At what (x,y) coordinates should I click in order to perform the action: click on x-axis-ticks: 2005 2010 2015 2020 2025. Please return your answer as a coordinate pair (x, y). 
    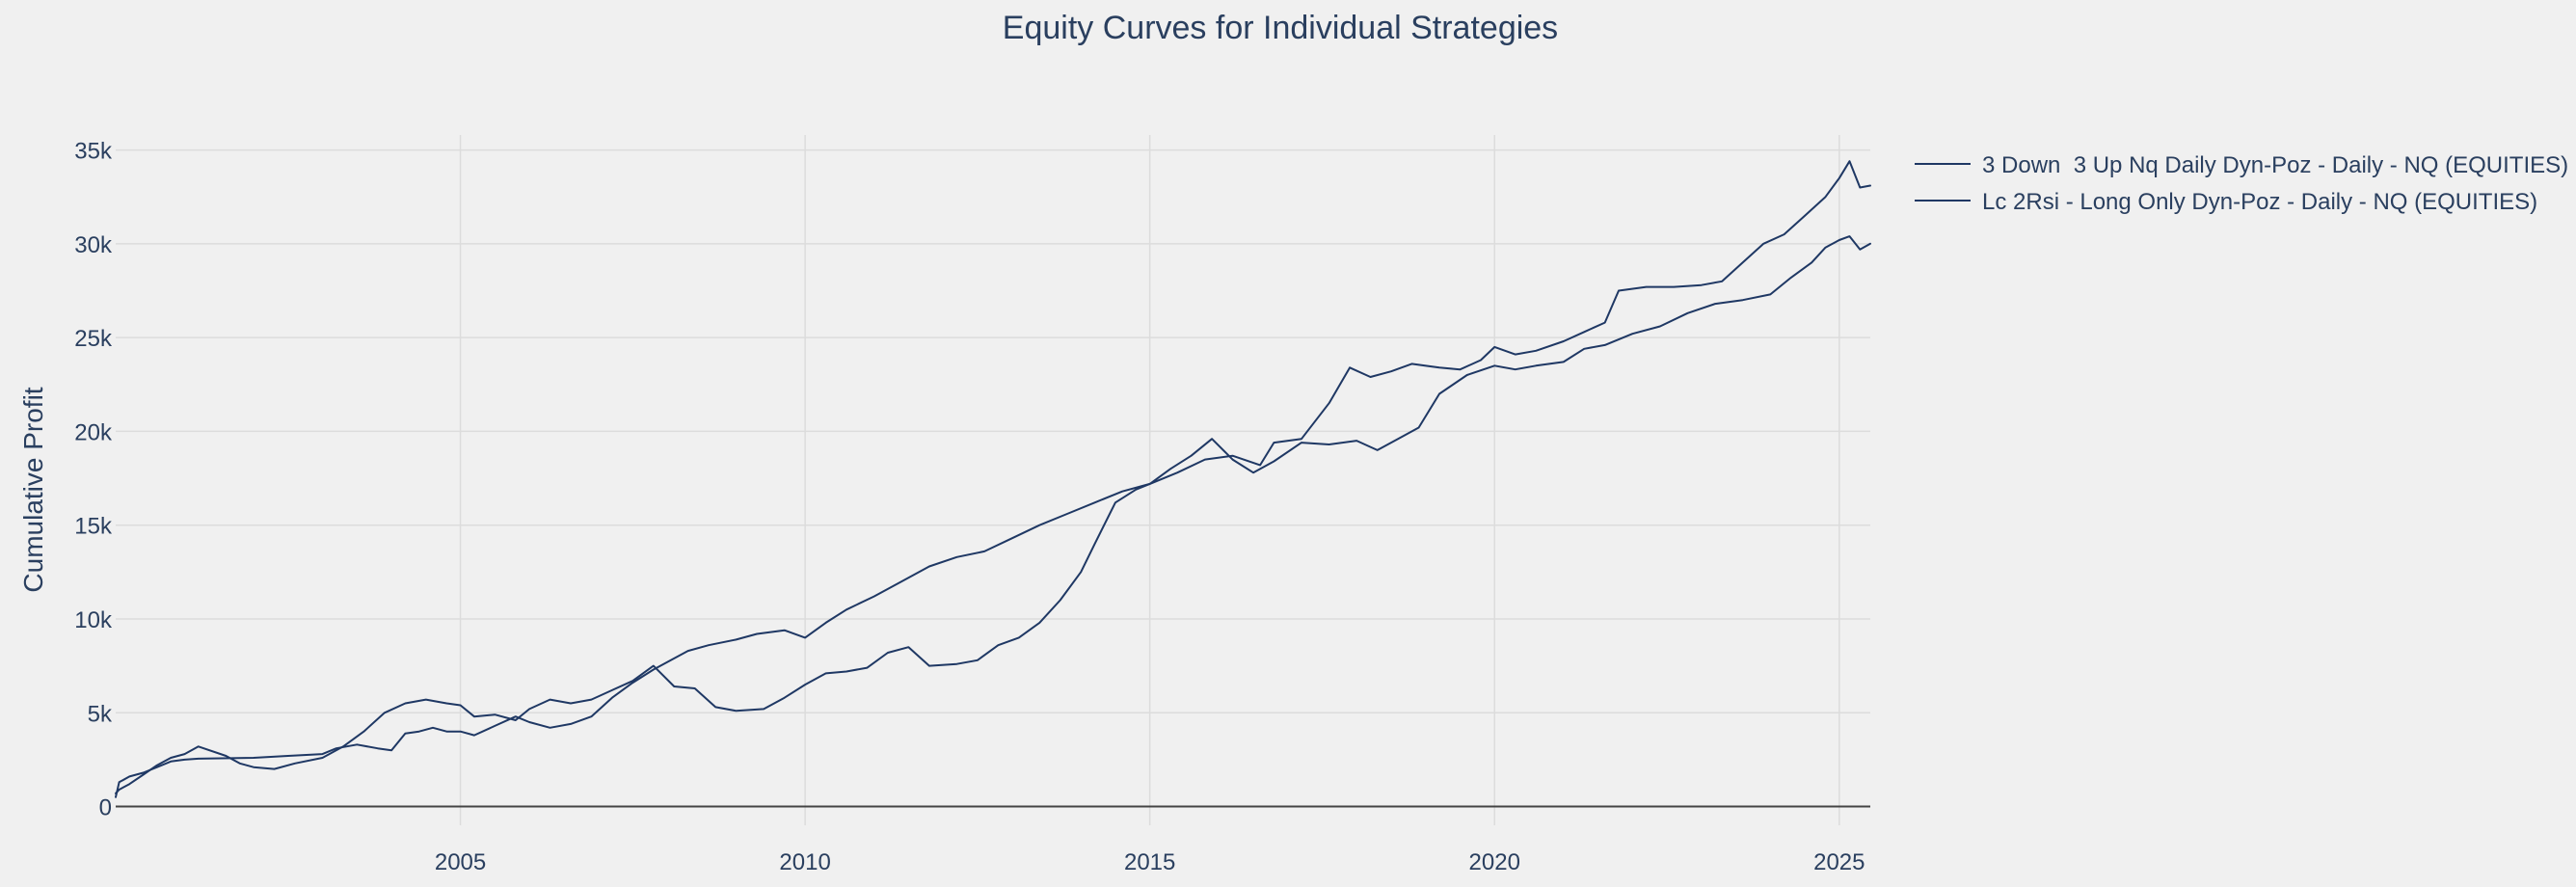
    Looking at the image, I should click on (1150, 862).